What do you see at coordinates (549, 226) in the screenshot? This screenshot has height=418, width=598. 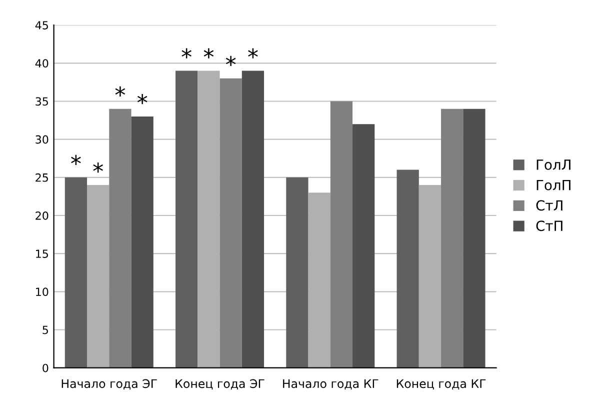 I see `legend-label: СтП` at bounding box center [549, 226].